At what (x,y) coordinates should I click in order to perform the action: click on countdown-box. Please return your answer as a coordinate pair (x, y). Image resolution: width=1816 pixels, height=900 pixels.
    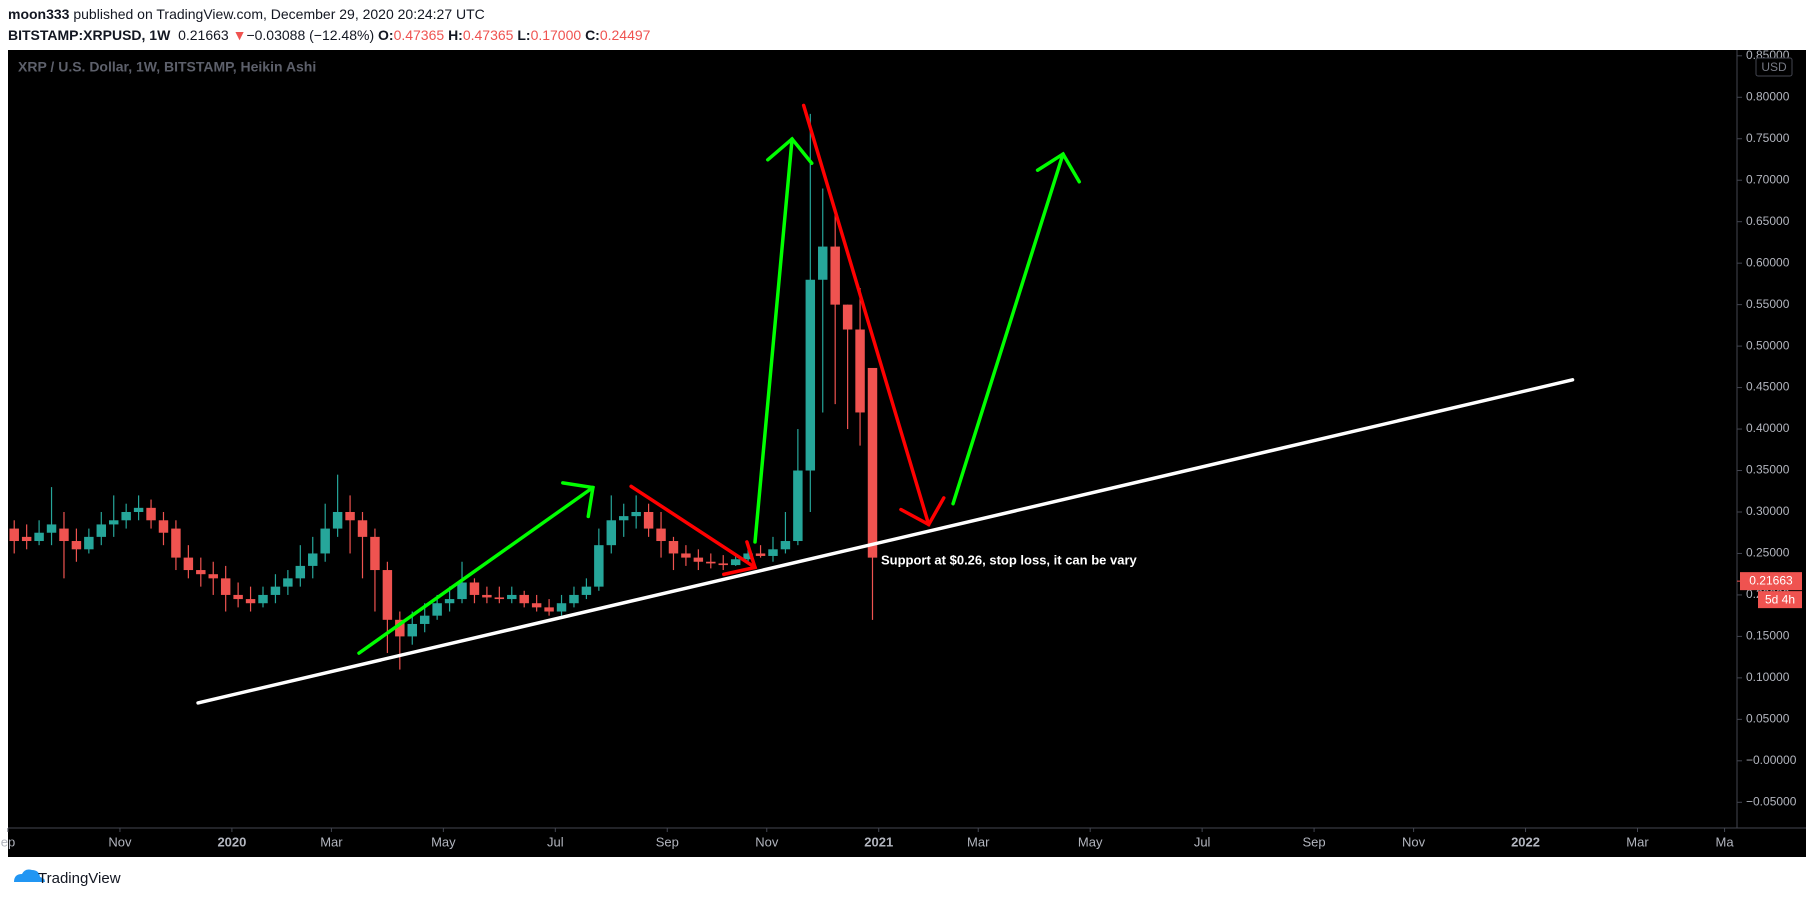
    Looking at the image, I should click on (1780, 600).